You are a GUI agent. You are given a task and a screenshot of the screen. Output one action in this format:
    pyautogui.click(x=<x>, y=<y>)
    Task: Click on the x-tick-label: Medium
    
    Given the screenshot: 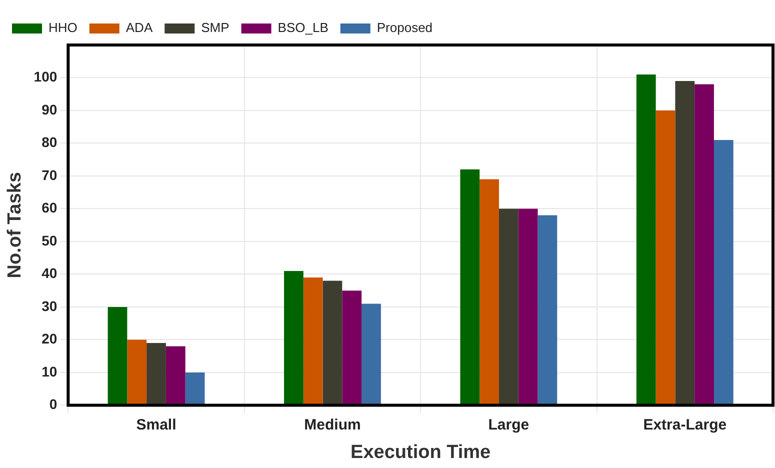 What is the action you would take?
    pyautogui.click(x=332, y=425)
    